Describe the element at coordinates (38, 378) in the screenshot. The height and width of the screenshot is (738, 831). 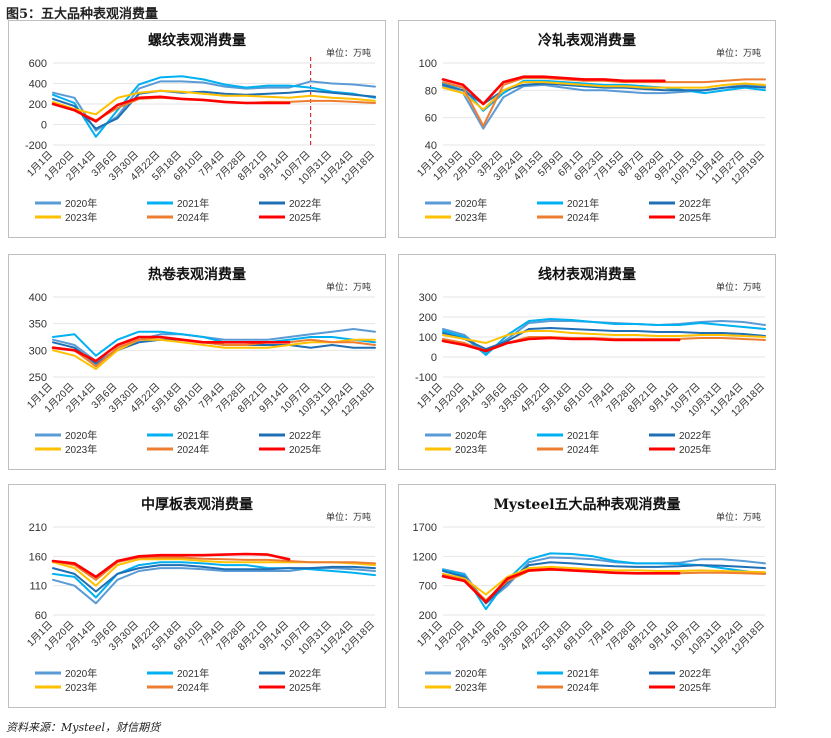
I see `y-tick-label: 250` at that location.